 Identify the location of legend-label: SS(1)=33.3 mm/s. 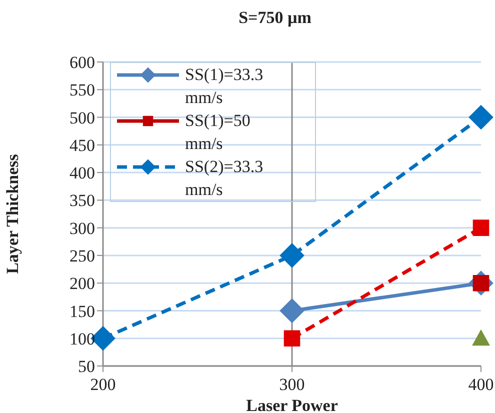
(224, 86).